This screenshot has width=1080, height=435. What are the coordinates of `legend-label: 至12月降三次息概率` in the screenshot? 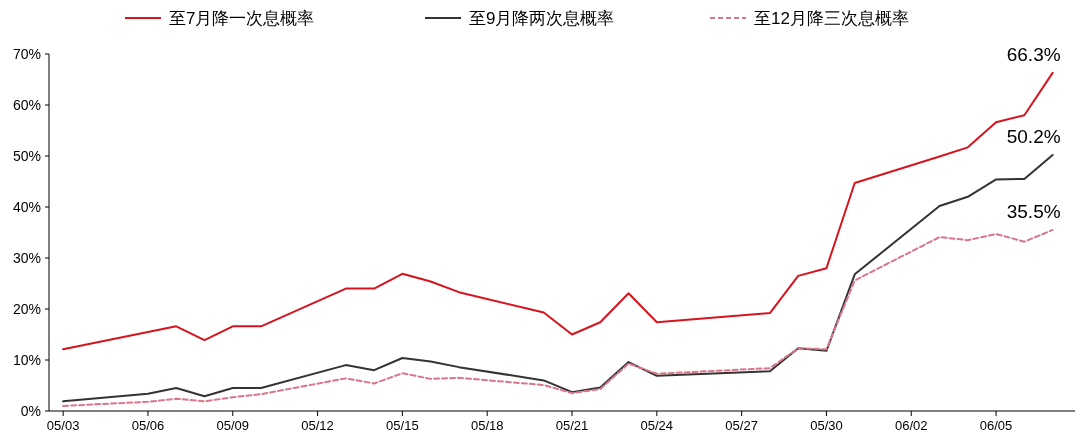 It's located at (831, 18).